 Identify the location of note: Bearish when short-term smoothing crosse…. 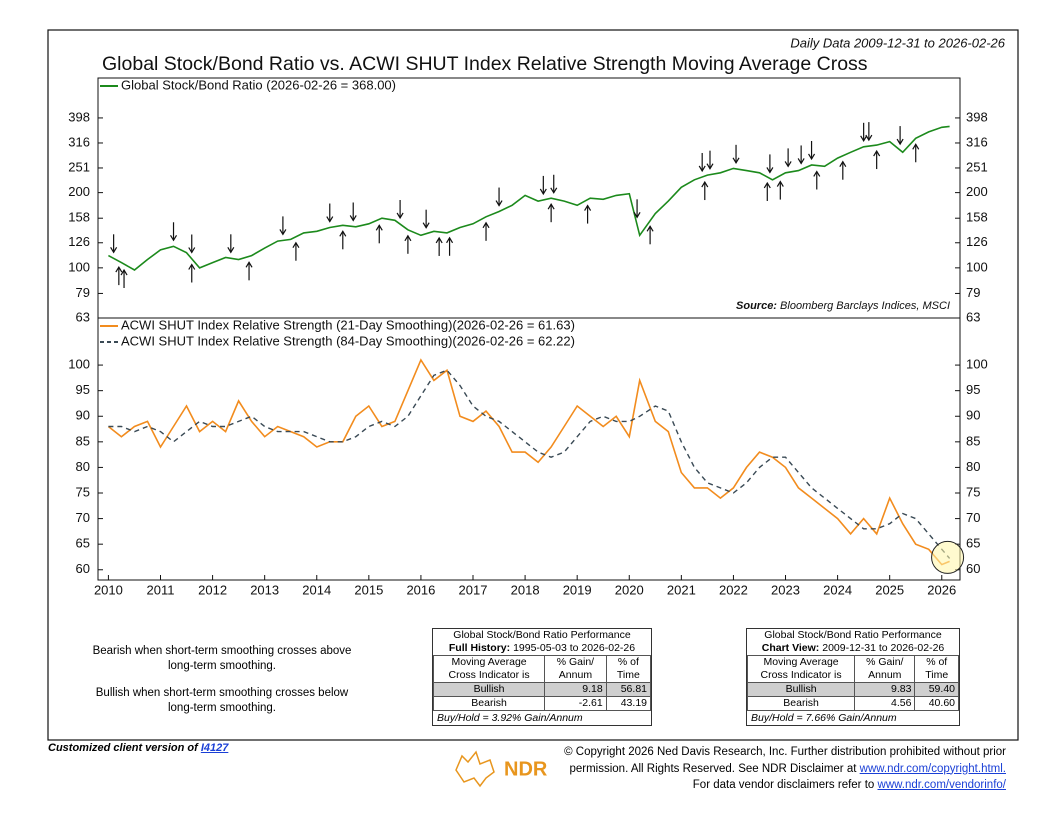
(222, 658).